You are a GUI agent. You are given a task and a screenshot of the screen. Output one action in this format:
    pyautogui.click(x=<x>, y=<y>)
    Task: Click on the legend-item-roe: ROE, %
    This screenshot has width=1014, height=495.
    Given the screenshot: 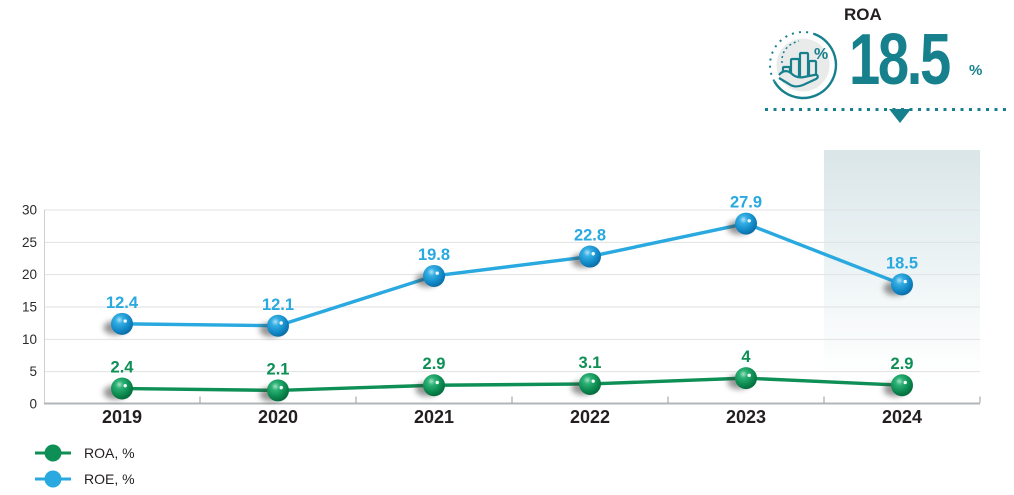 What is the action you would take?
    pyautogui.click(x=84, y=479)
    